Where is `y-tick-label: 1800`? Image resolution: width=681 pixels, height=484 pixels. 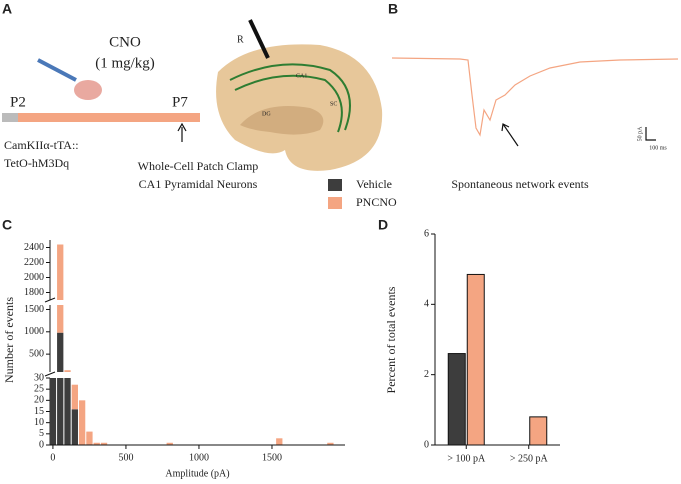
y-tick-label: 1800 is located at coordinates (34, 292).